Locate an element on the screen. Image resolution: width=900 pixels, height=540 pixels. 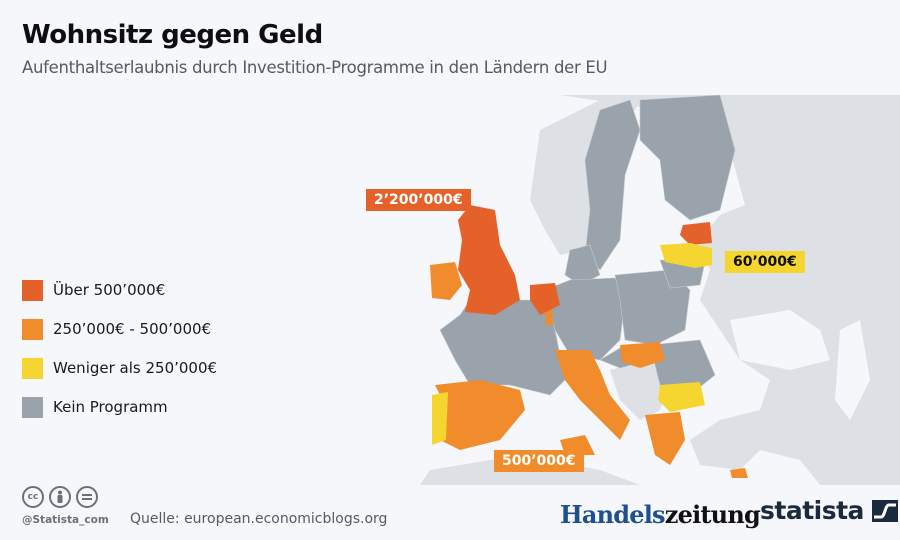
chart-title: Wohnsitz gegen Geld is located at coordinates (172, 35).